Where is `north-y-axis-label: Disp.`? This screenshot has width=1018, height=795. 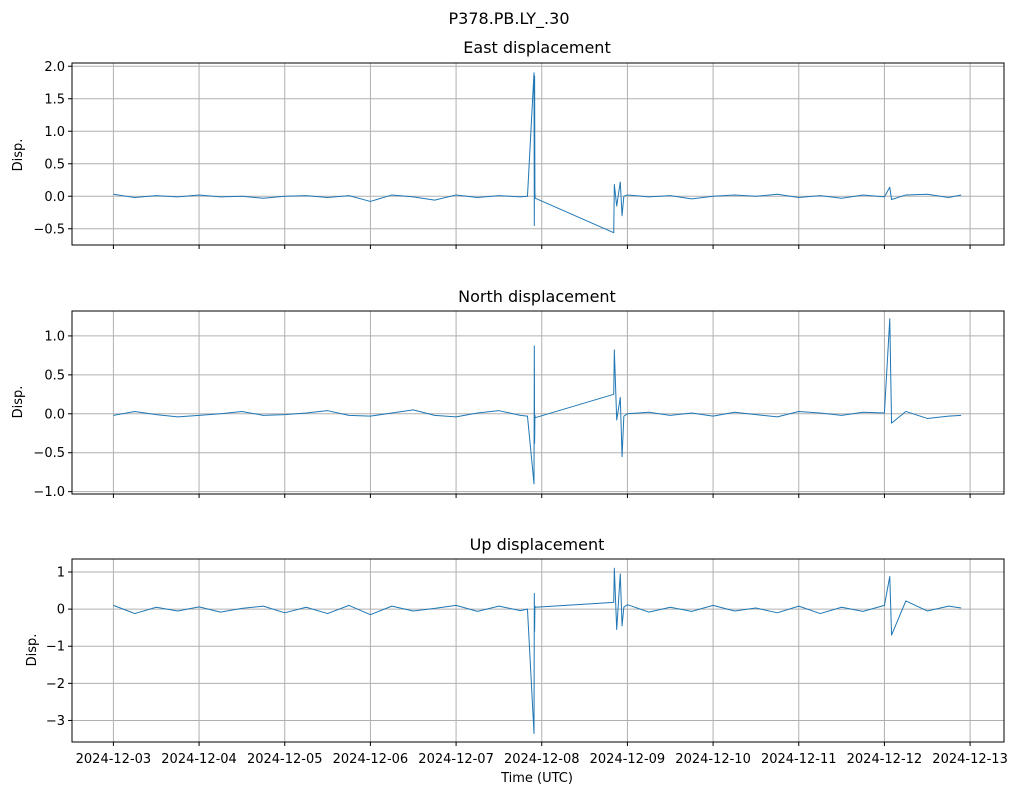
north-y-axis-label: Disp. is located at coordinates (18, 402).